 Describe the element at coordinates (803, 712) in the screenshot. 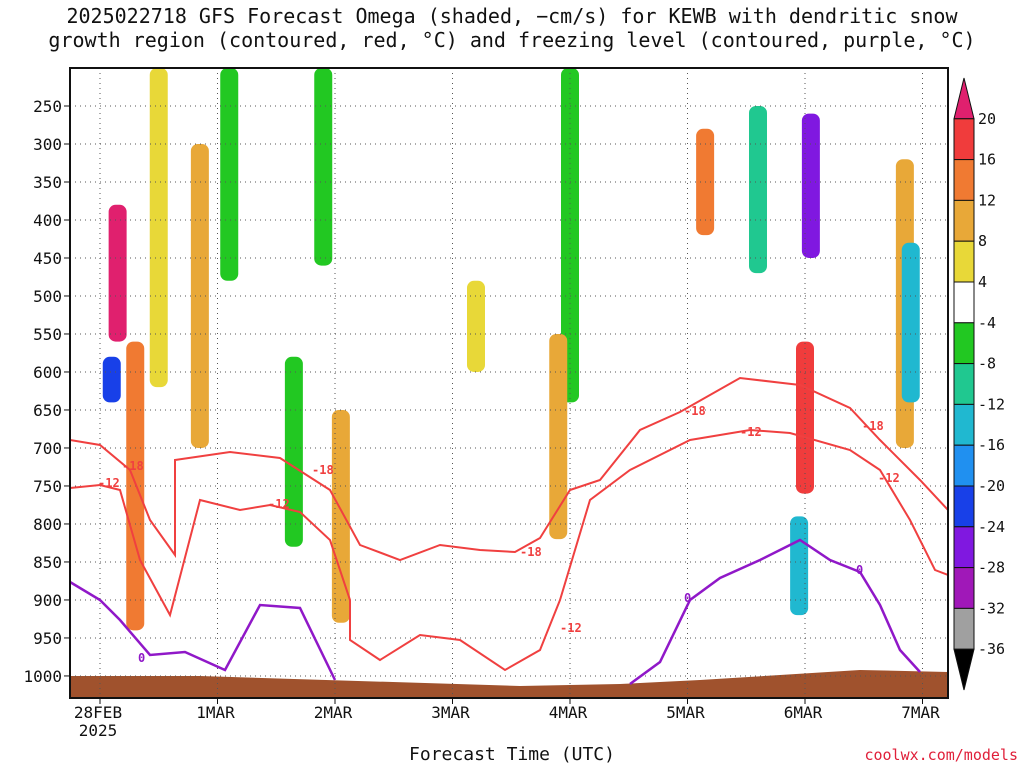

I see `x-tick-label: 6MAR` at that location.